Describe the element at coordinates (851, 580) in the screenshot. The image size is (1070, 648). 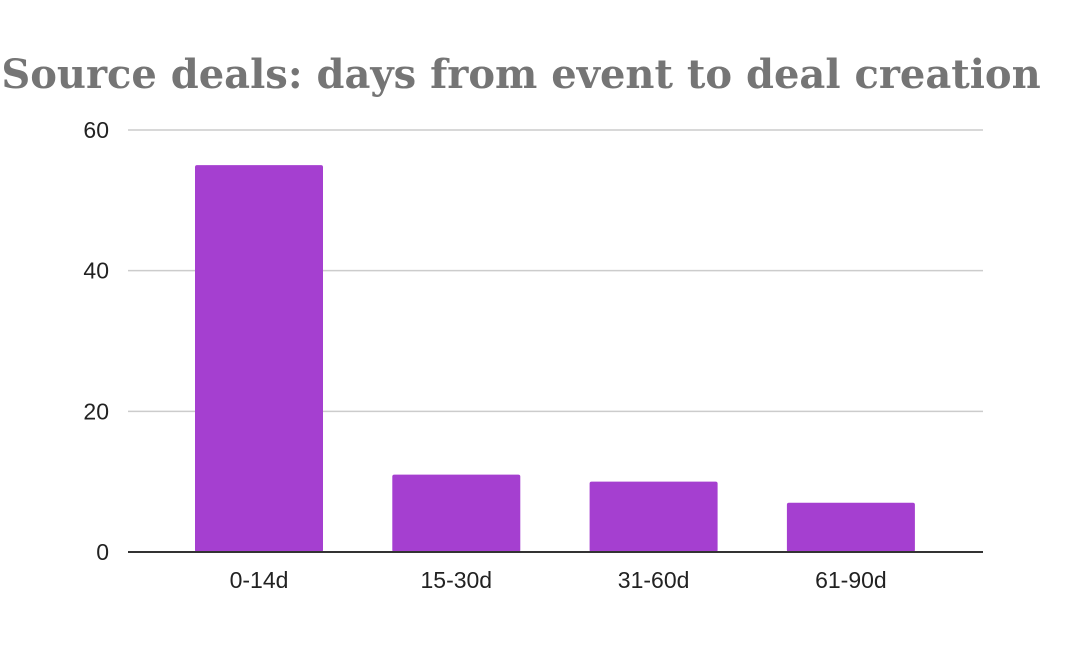
I see `x-tick-label: 61-90d` at that location.